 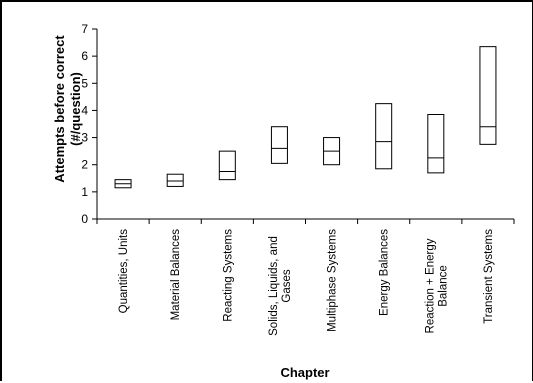 I want to click on y-tick-label: 3, so click(x=84, y=138).